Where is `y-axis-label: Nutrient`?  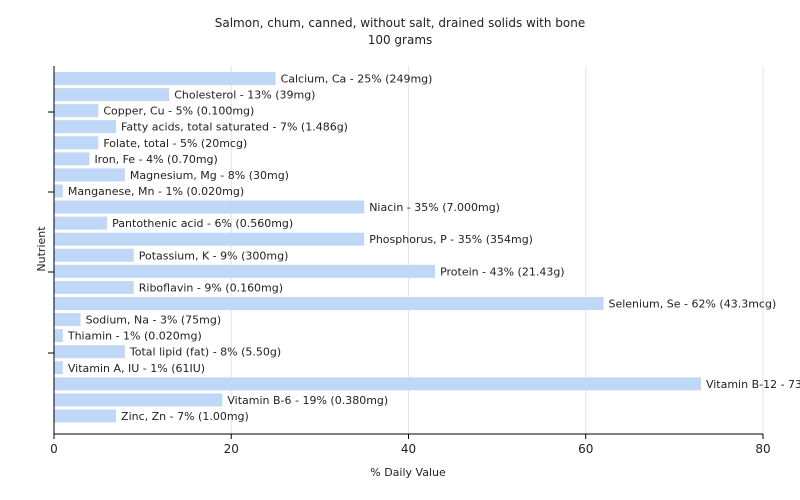
y-axis-label: Nutrient is located at coordinates (41, 249).